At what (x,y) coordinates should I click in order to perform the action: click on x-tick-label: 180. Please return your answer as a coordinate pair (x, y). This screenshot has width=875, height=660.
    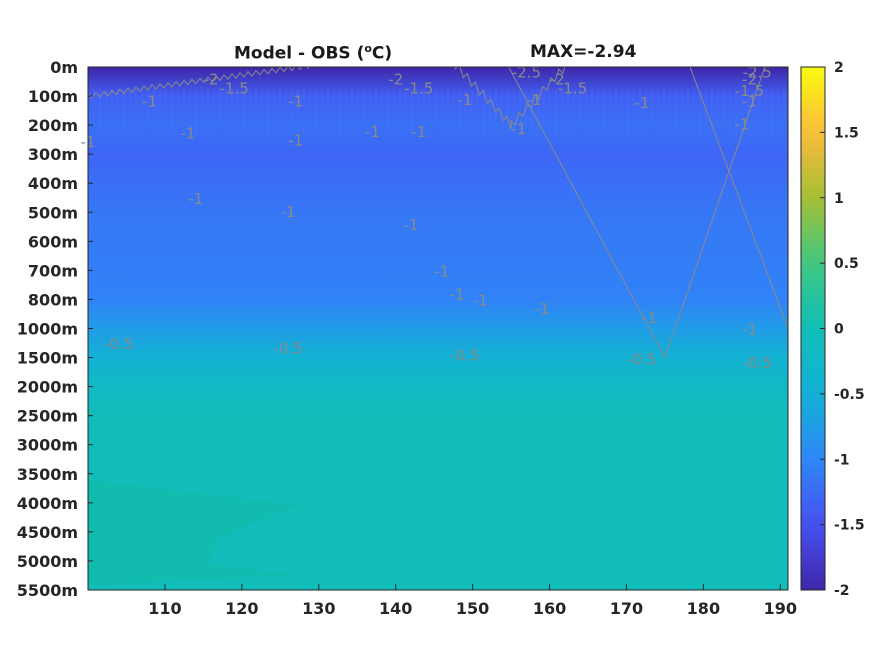
    Looking at the image, I should click on (703, 608).